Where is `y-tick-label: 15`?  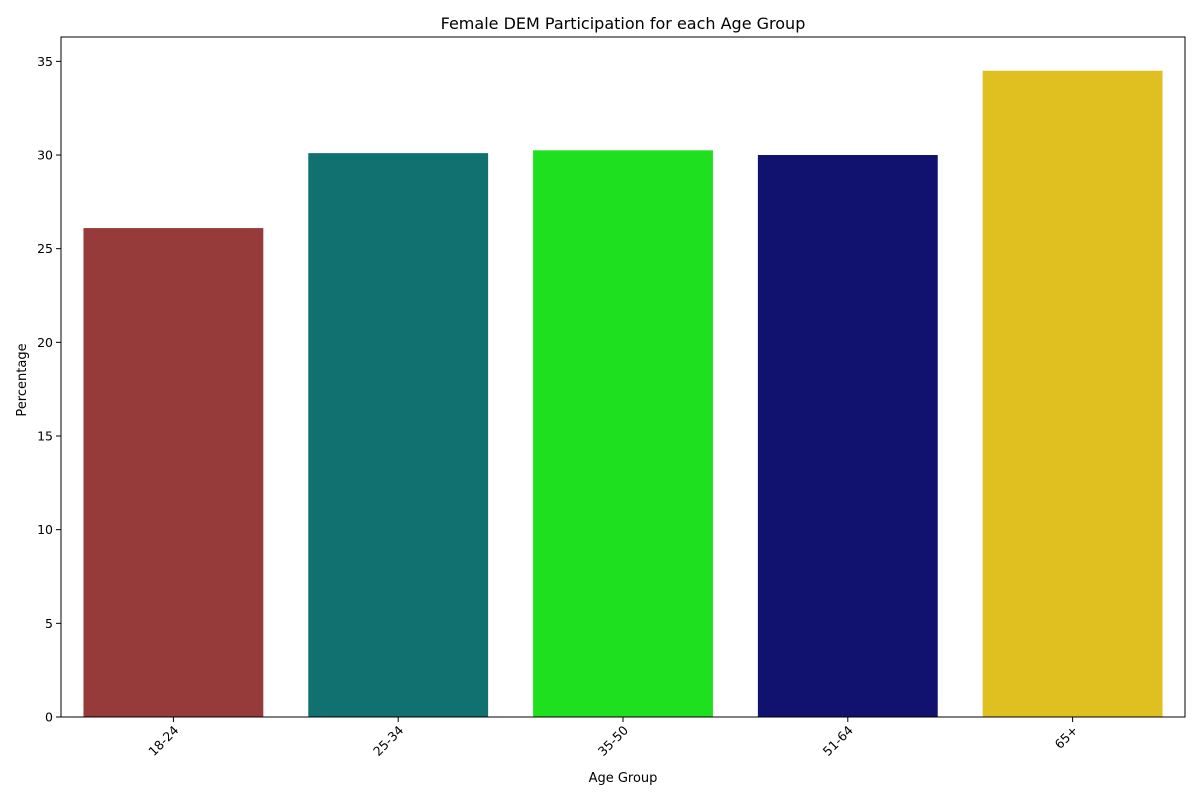 y-tick-label: 15 is located at coordinates (45, 436).